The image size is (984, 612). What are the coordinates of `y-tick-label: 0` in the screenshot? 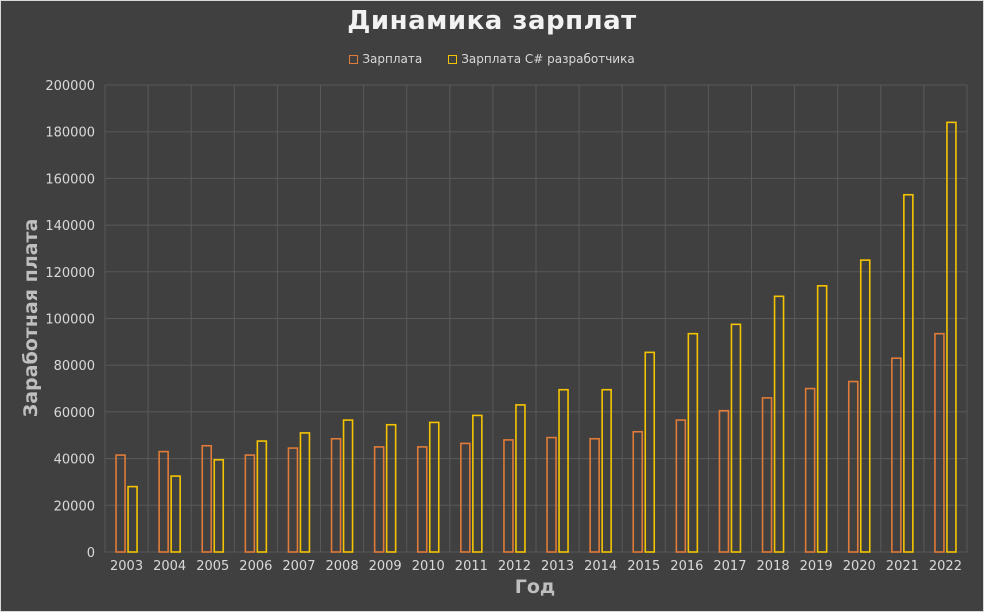 It's located at (91, 553).